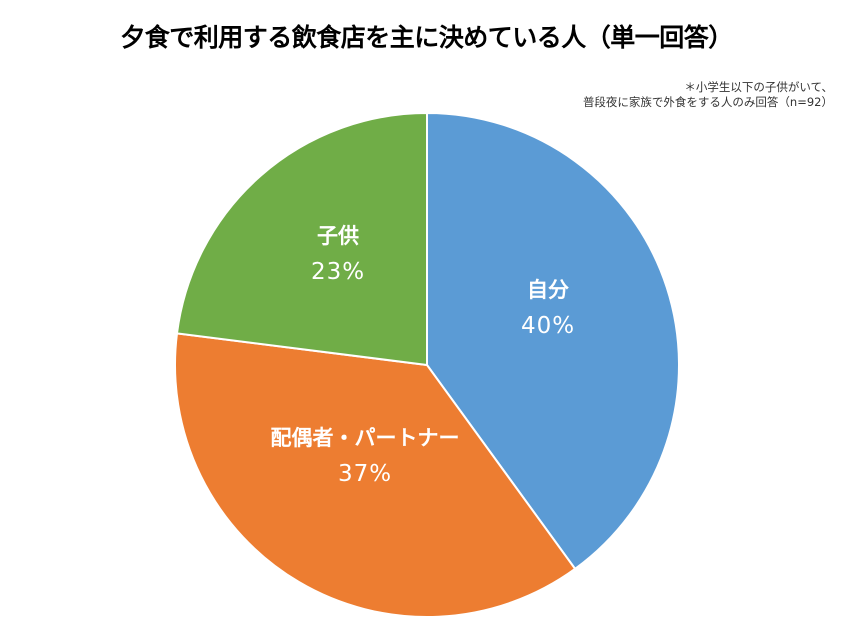 The image size is (853, 640). What do you see at coordinates (365, 456) in the screenshot?
I see `label-spouse: 配偶者・パートナー 37%` at bounding box center [365, 456].